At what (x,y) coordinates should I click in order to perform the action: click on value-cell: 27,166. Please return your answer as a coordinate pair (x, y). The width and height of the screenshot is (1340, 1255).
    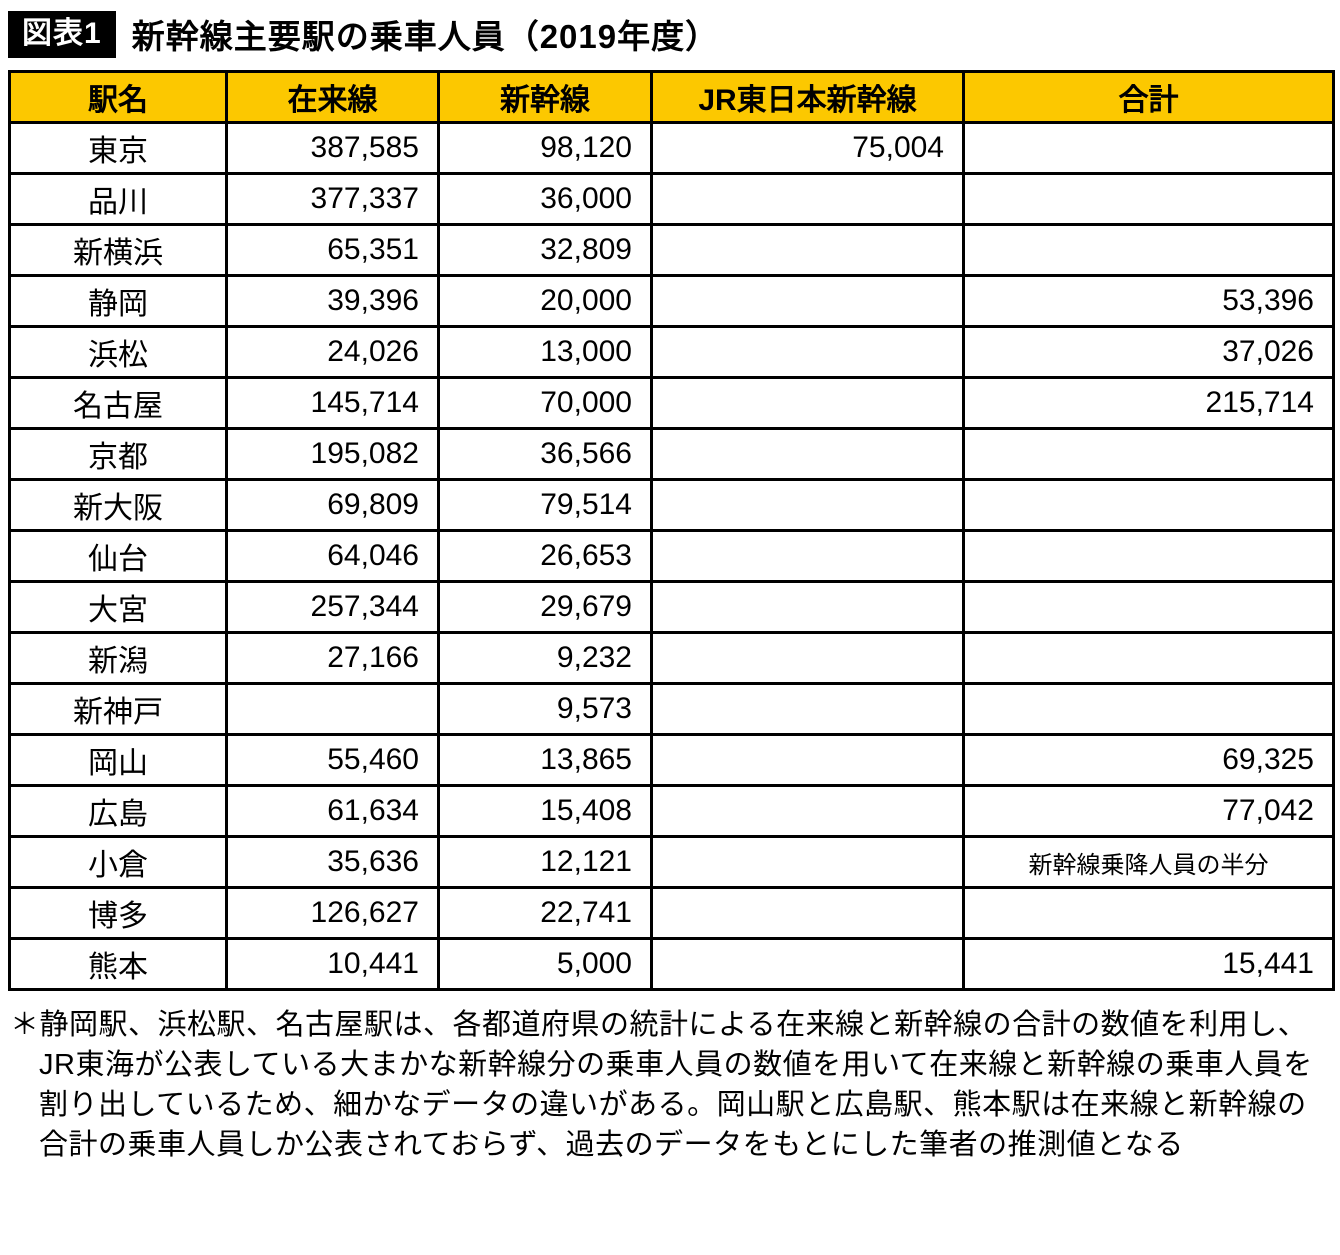
    Looking at the image, I should click on (332, 658).